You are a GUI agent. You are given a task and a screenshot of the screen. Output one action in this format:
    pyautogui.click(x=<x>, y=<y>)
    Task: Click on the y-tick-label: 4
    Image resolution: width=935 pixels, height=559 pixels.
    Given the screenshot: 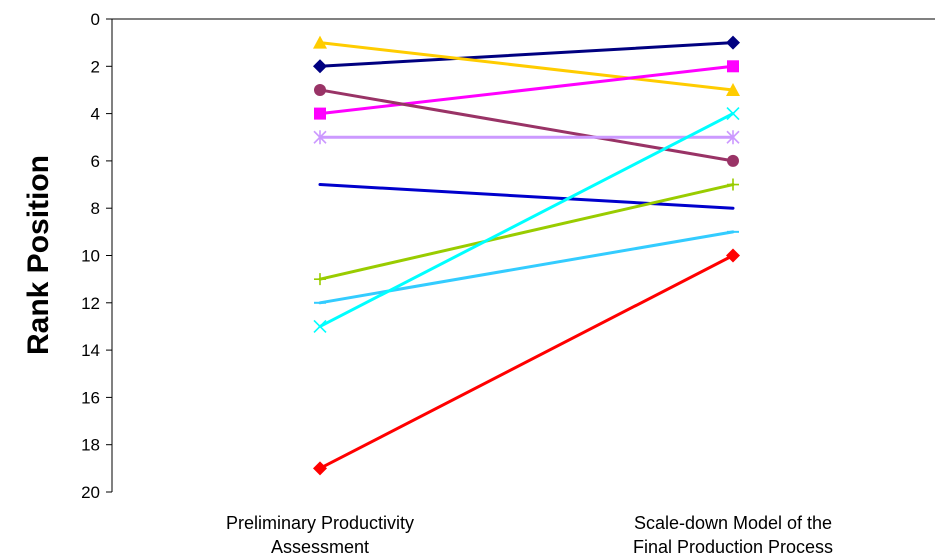 What is the action you would take?
    pyautogui.click(x=95, y=114)
    